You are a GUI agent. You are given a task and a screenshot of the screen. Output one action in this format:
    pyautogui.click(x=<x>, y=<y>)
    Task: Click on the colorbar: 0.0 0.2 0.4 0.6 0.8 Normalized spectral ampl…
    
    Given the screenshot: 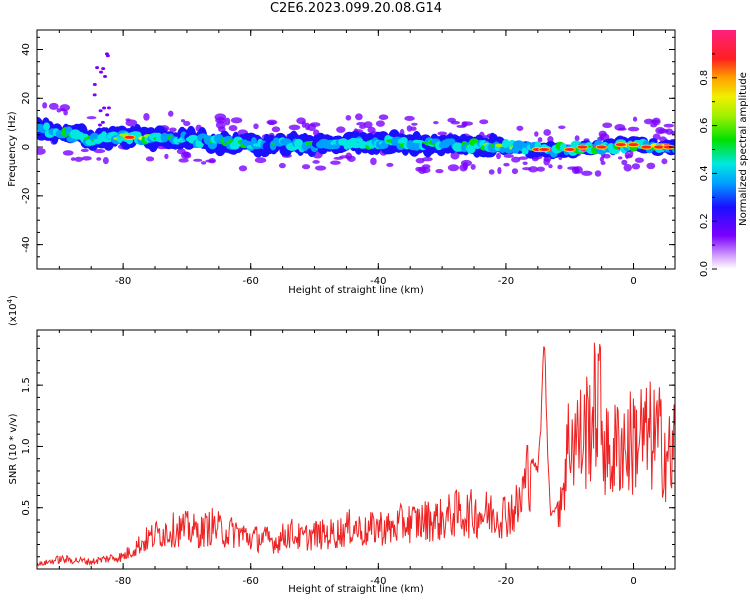 What is the action you would take?
    pyautogui.click(x=724, y=153)
    